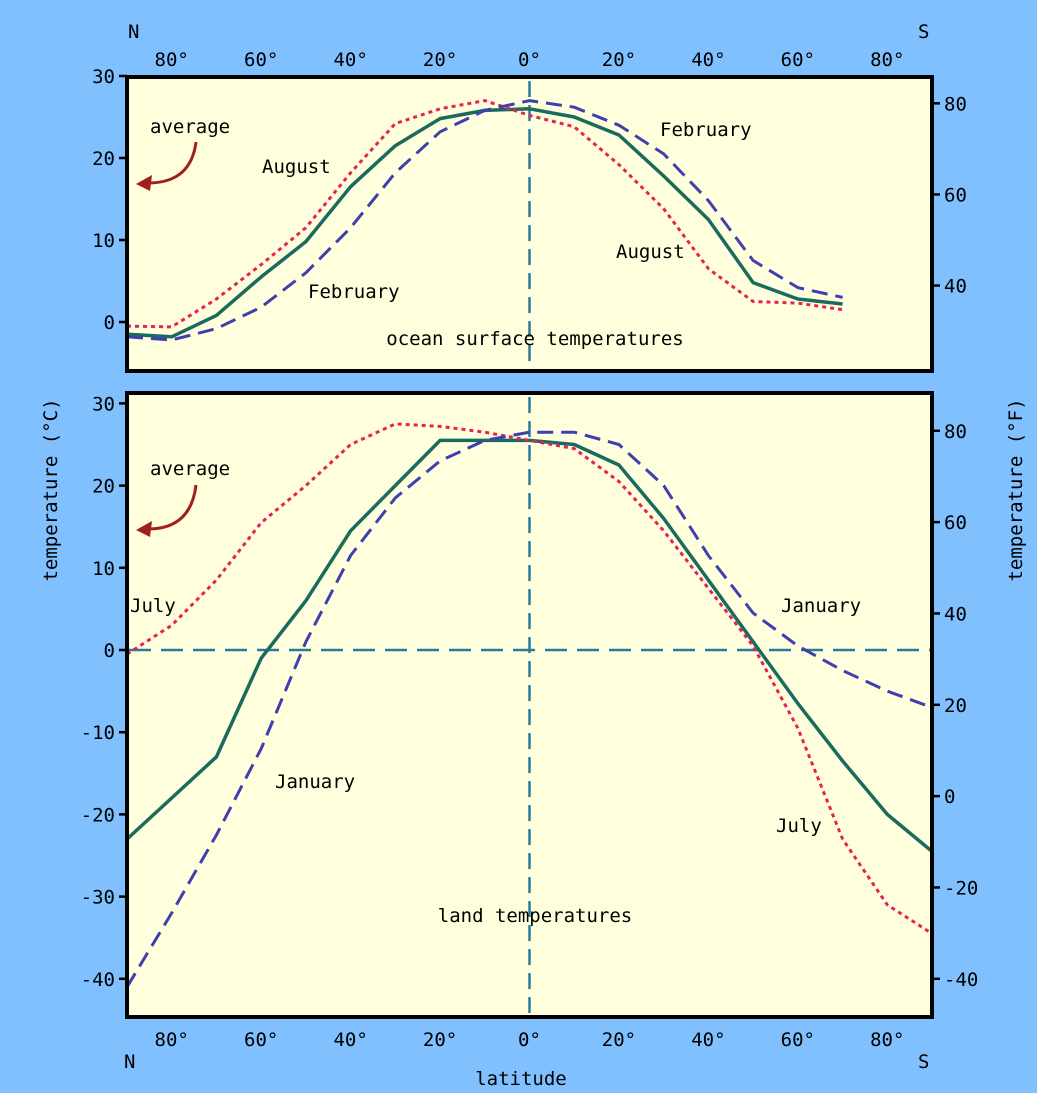 This screenshot has width=1037, height=1093. Describe the element at coordinates (821, 606) in the screenshot. I see `annotation-blue-south: January` at that location.